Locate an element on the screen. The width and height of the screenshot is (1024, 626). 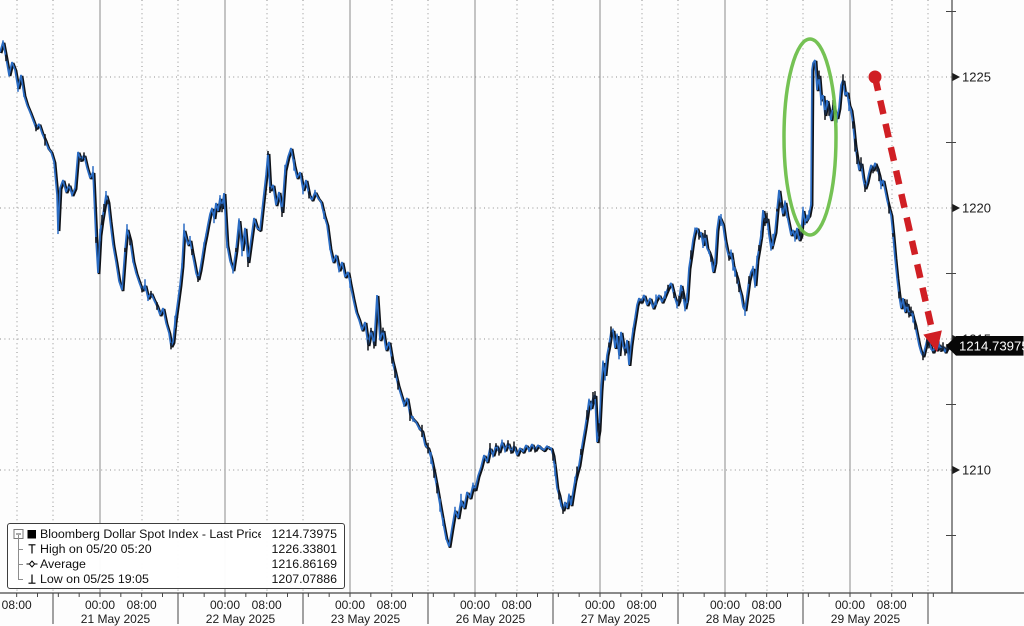
legend-collapse-icon is located at coordinates (18, 534).